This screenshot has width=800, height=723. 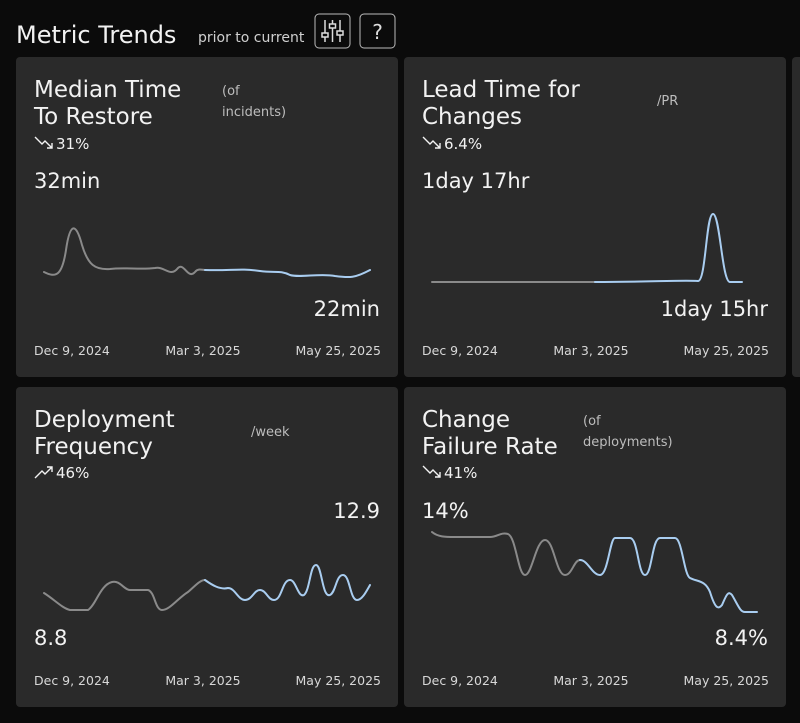 What do you see at coordinates (93, 117) in the screenshot?
I see `card-title: To Restore` at bounding box center [93, 117].